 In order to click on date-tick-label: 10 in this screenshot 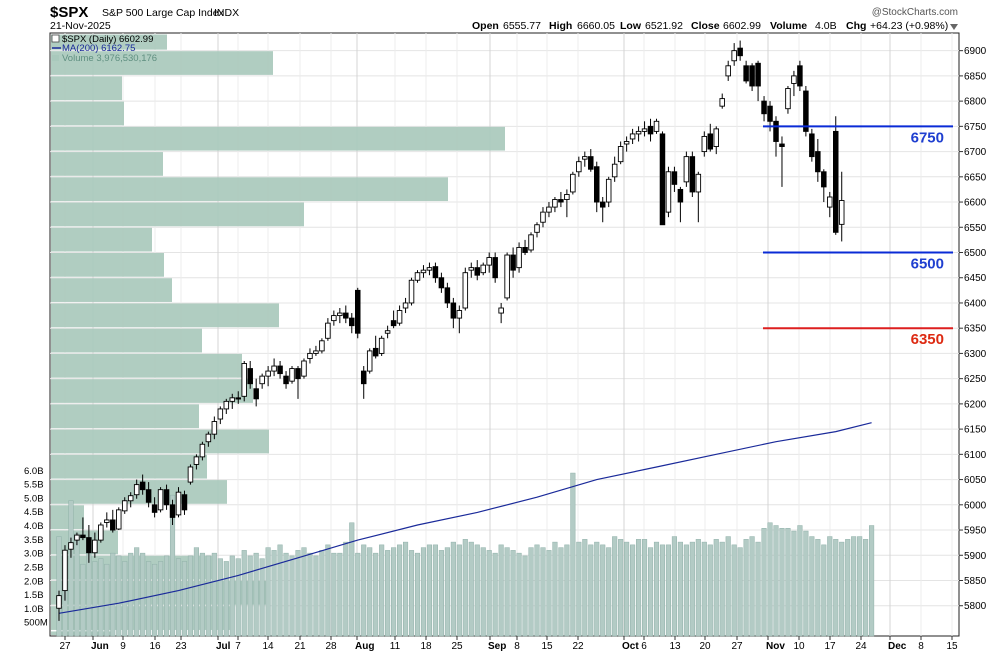, I will do `click(799, 646)`.